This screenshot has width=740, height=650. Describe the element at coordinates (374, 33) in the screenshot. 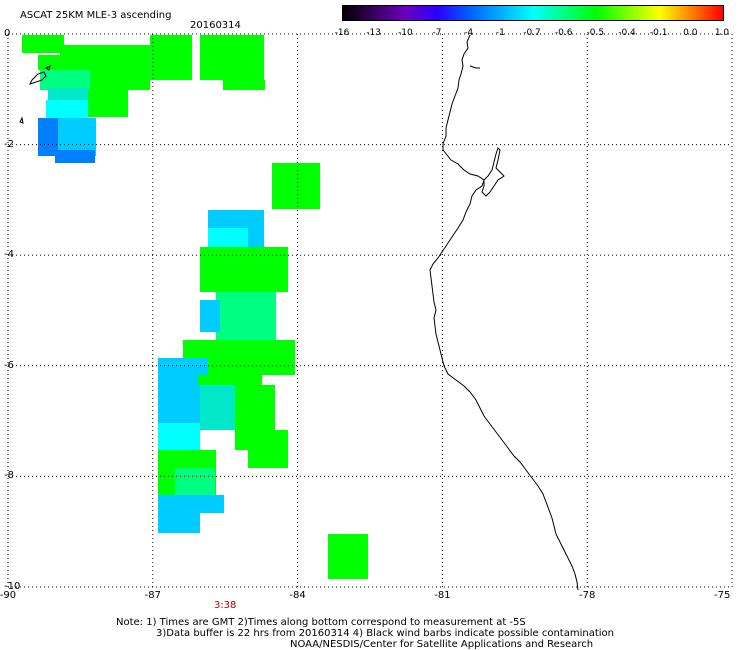

I see `colorbar-tick-label: -13` at that location.